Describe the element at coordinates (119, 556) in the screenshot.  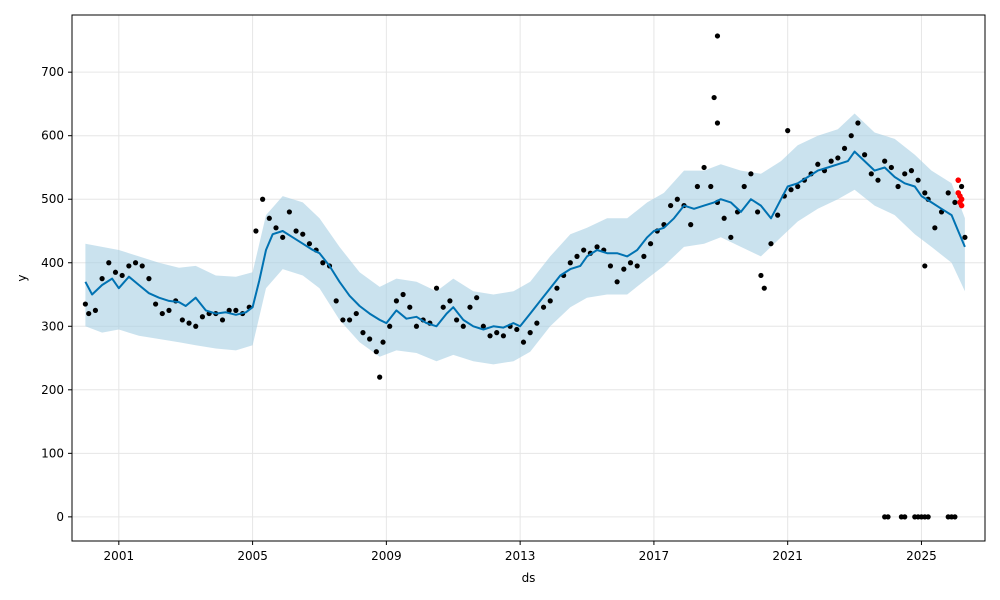
I see `x-tick-label: 2001` at that location.